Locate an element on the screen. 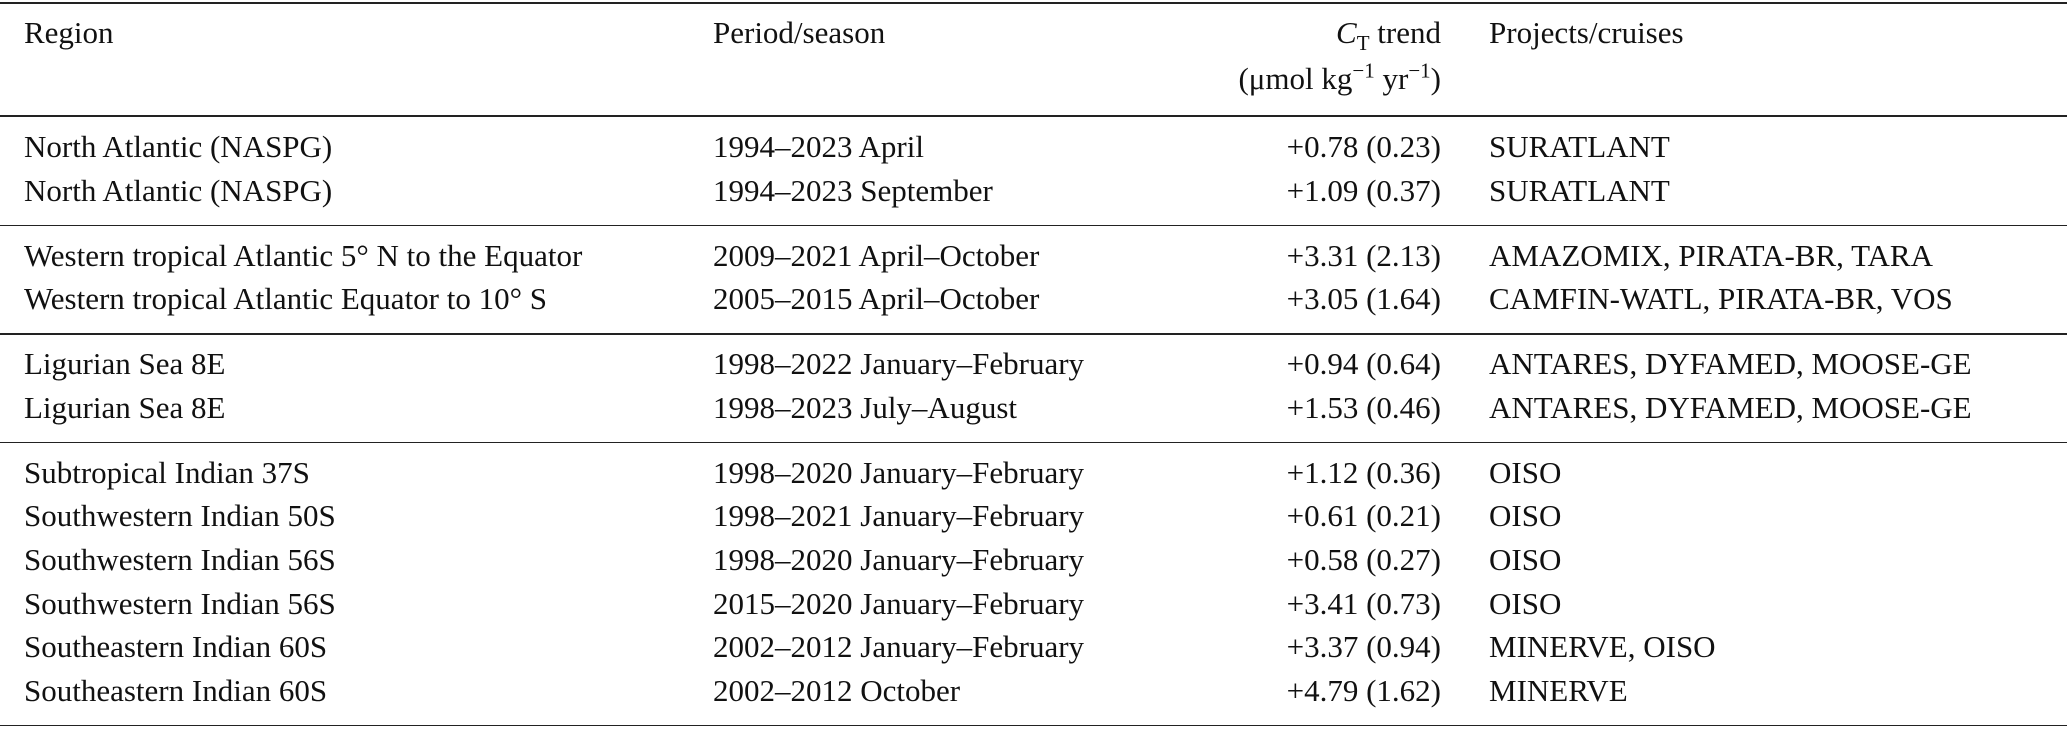  period-cell: 2002–2012 January–February is located at coordinates (899, 647).